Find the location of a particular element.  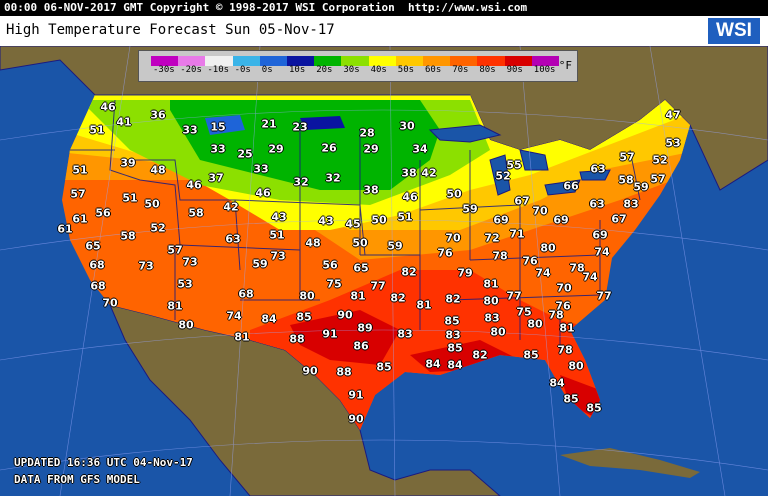

legend-label: 0s is located at coordinates (267, 70).